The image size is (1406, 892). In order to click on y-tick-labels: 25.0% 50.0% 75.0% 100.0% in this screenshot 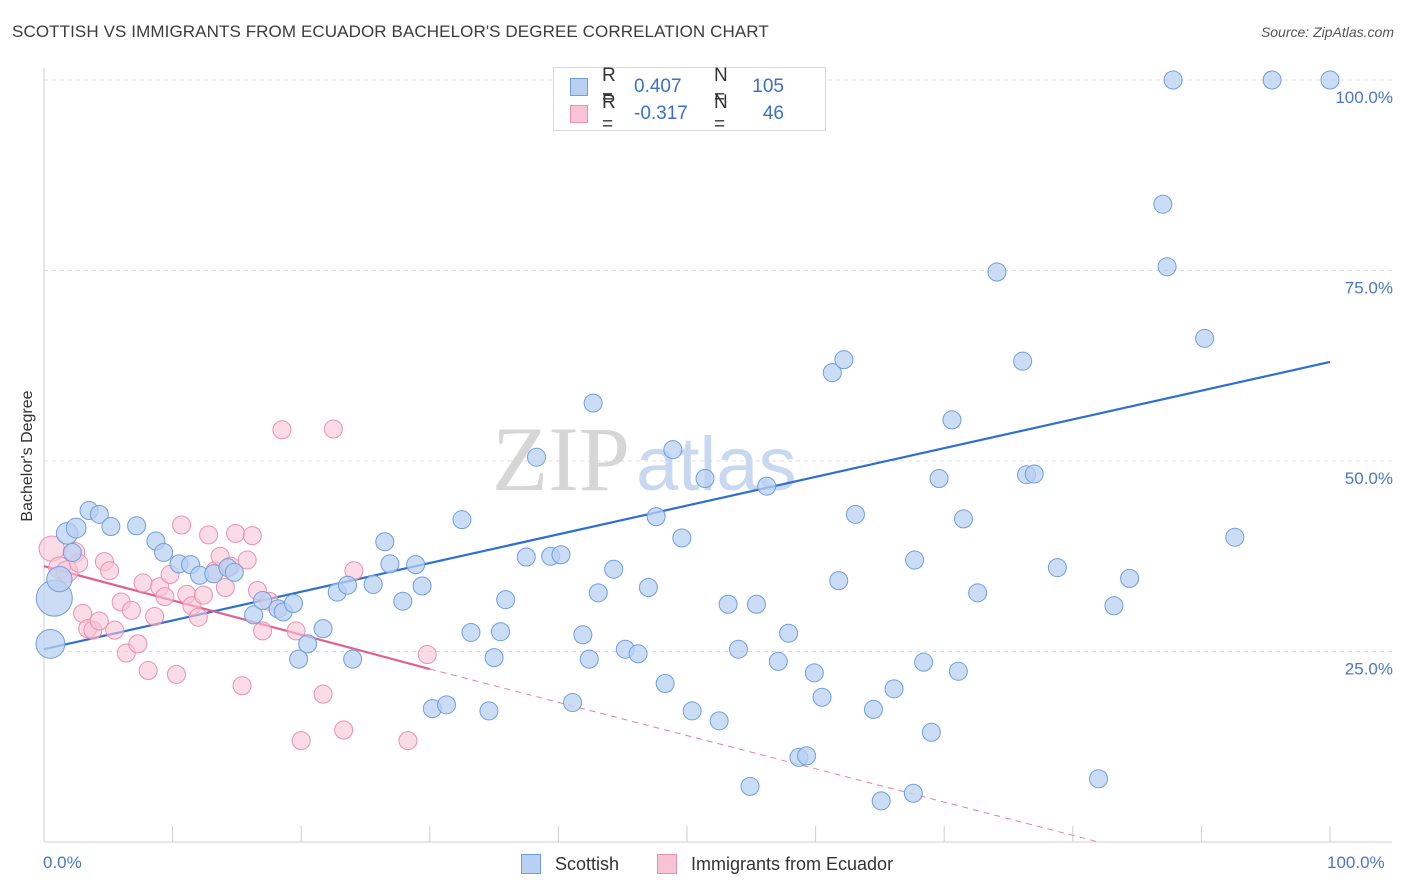, I will do `click(1364, 383)`.